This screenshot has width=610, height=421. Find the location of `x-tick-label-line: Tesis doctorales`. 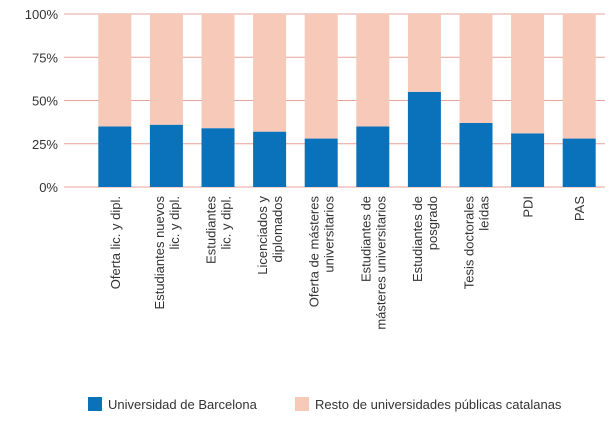

x-tick-label-line: Tesis doctorales is located at coordinates (469, 243).